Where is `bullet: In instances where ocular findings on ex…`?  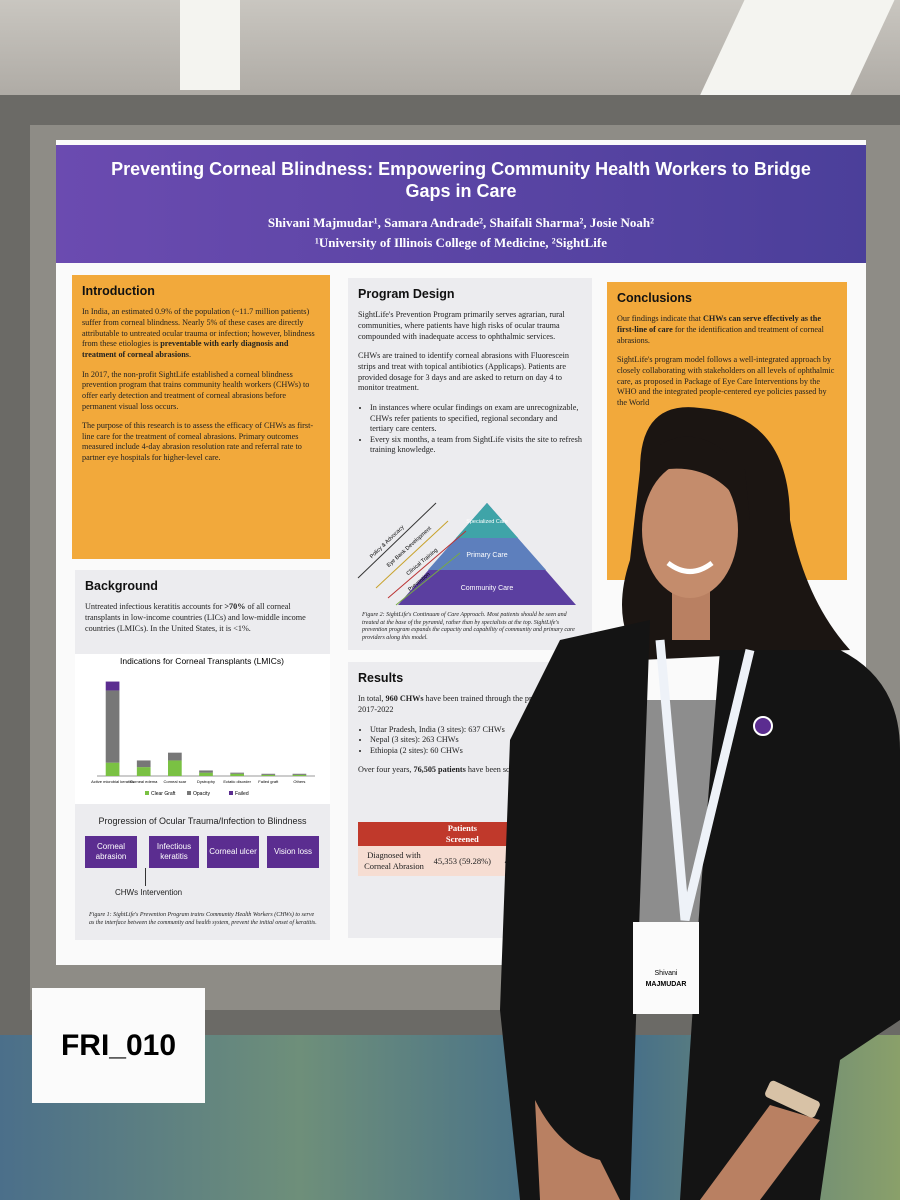
bullet: In instances where ocular findings on ex… is located at coordinates (476, 419).